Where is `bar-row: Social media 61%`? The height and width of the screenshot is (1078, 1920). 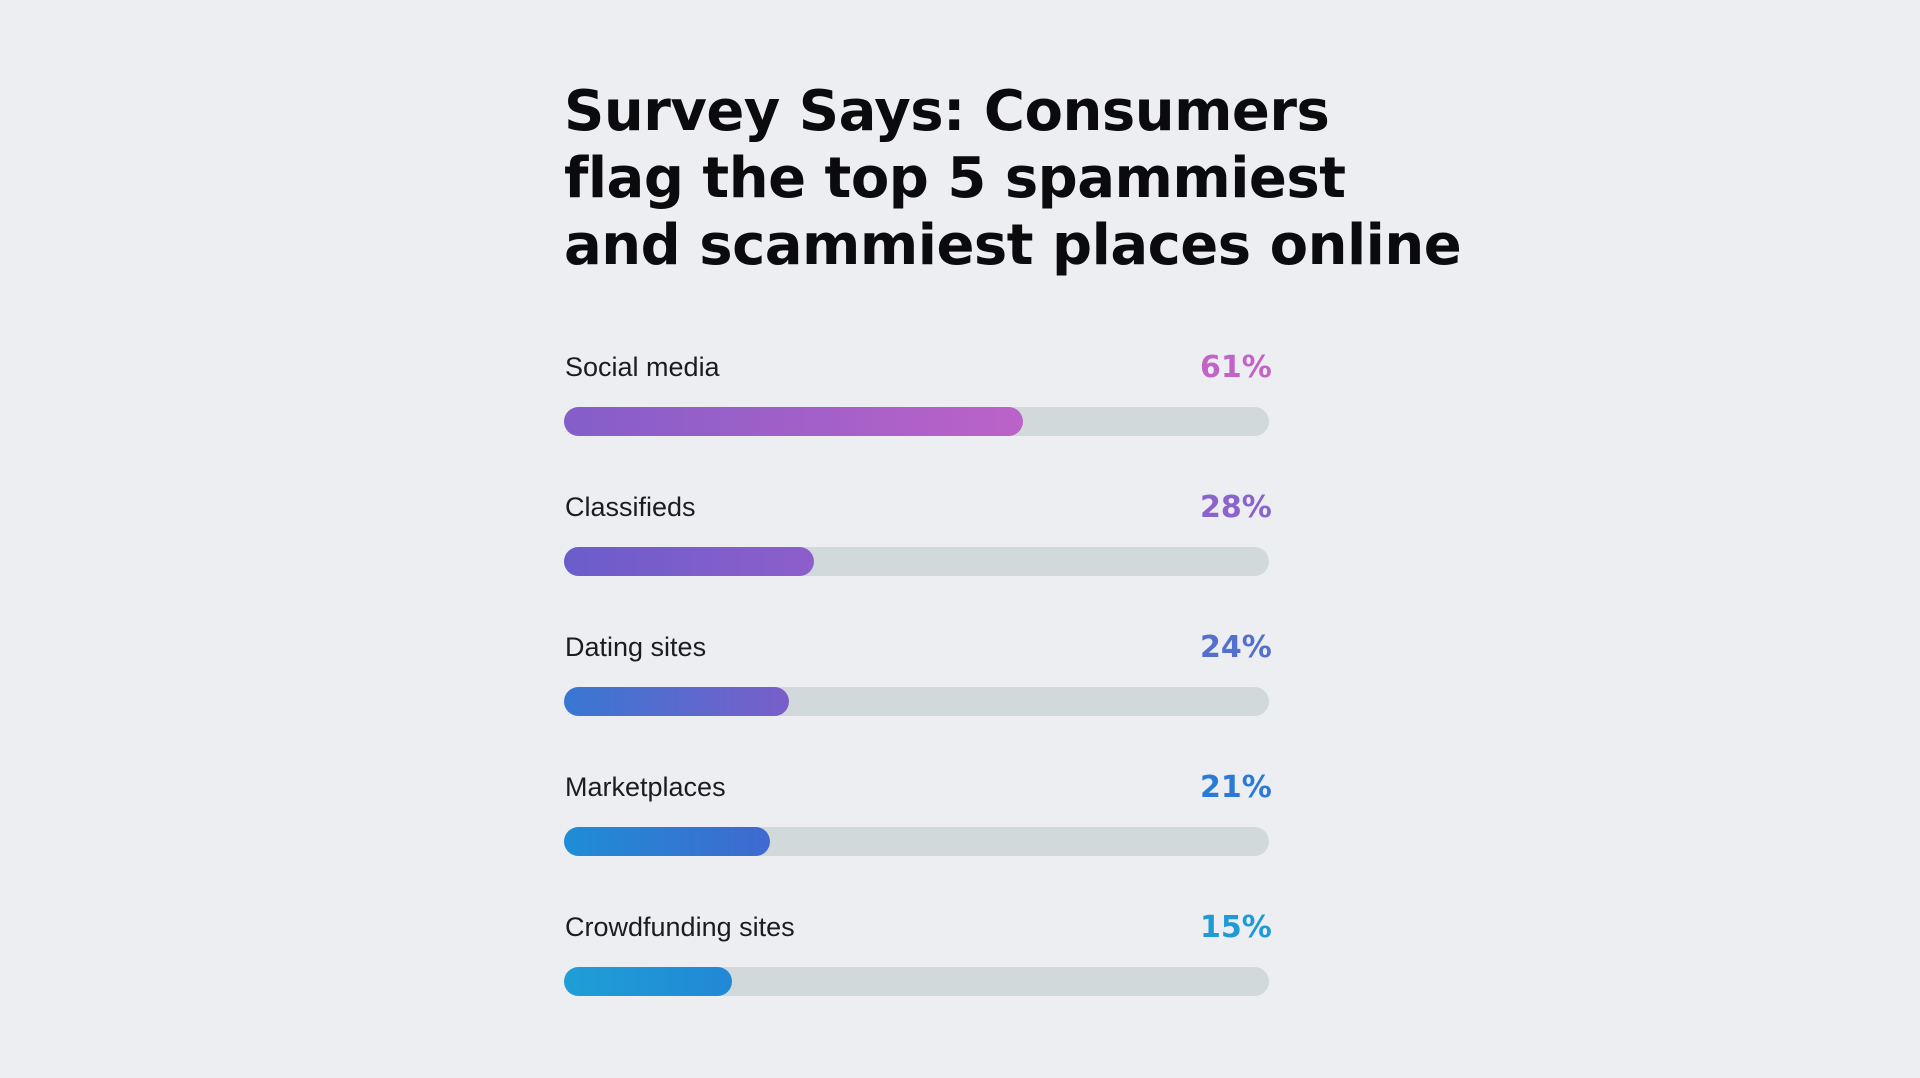
bar-row: Social media 61% is located at coordinates (919, 414).